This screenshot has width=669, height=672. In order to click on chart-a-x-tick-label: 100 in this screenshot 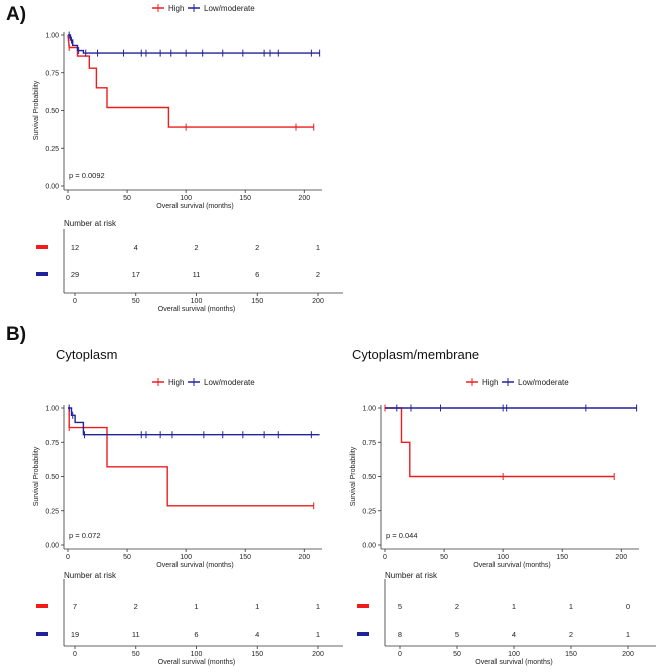, I will do `click(186, 198)`.